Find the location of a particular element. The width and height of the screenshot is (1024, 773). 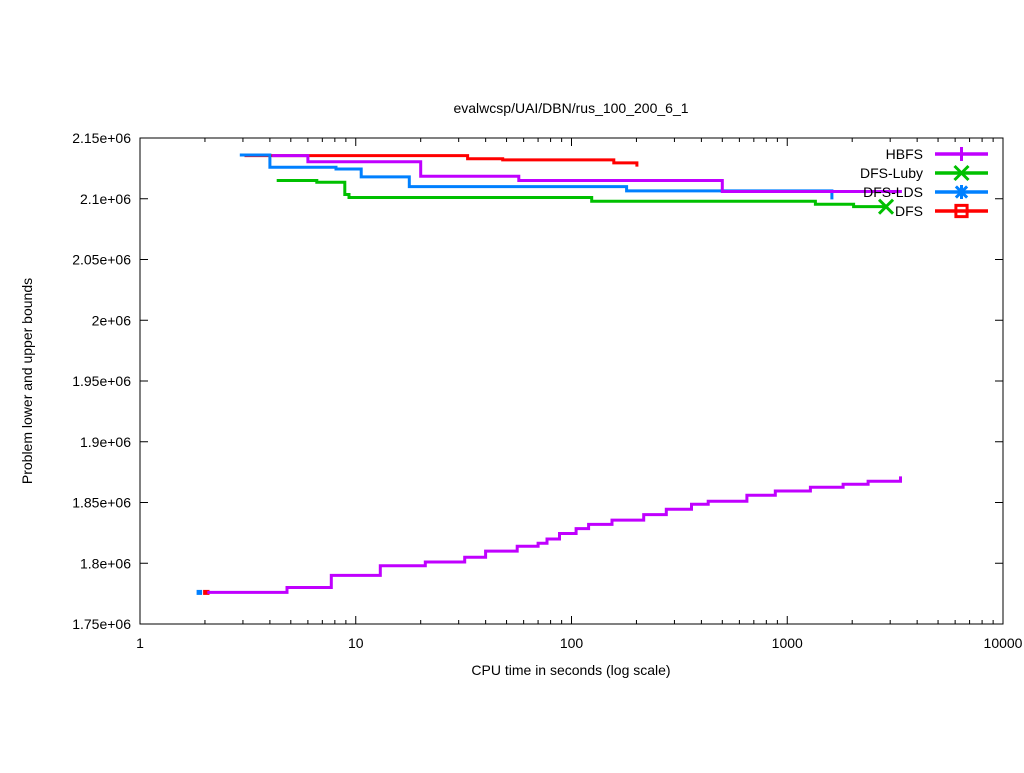

series-dfs-luby-upper-bound is located at coordinates (581, 194).